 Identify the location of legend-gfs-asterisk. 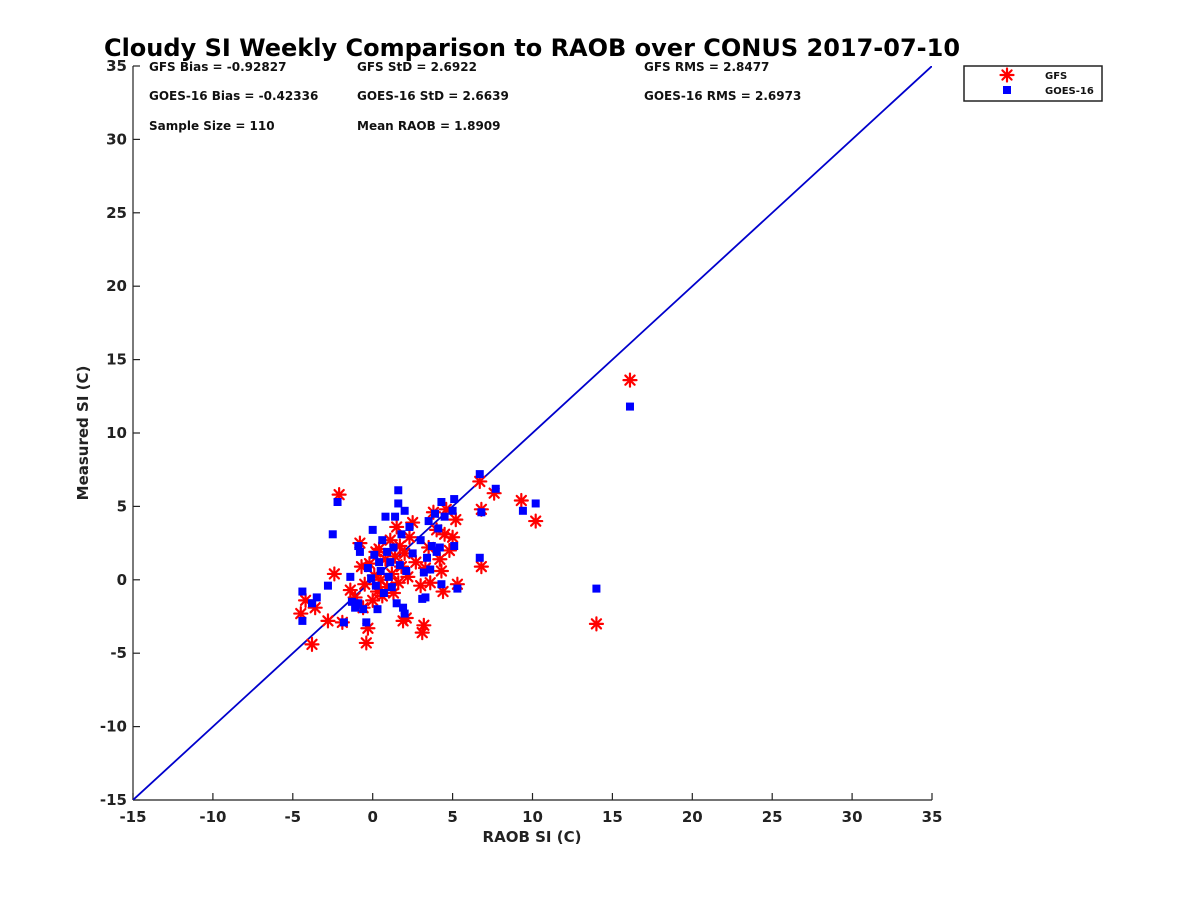
(1007, 75).